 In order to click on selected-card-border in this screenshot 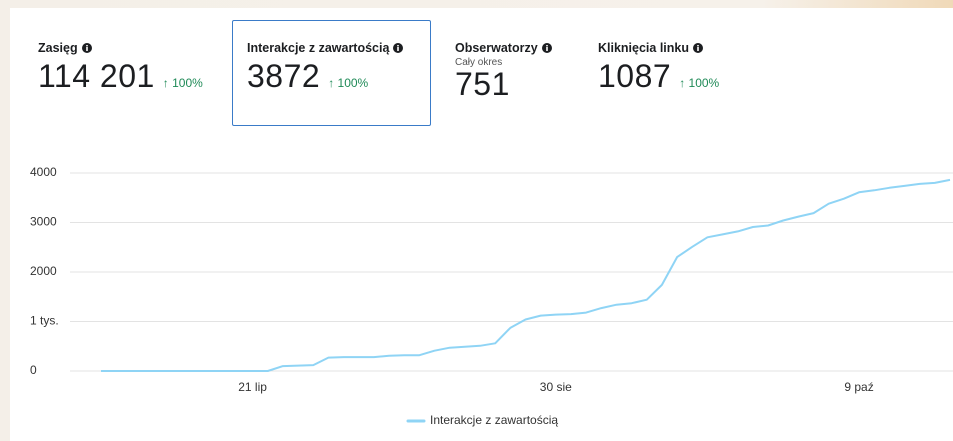, I will do `click(331, 73)`.